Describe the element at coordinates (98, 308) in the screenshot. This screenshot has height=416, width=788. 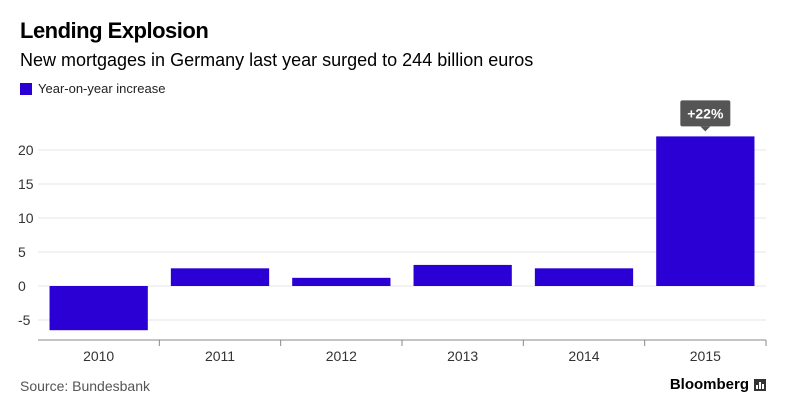
I see `bar-2010` at that location.